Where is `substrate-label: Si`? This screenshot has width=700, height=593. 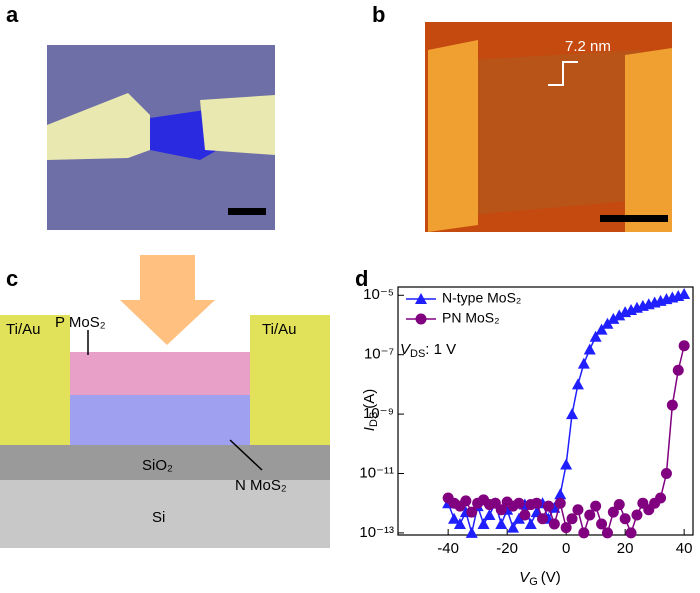 substrate-label: Si is located at coordinates (158, 517).